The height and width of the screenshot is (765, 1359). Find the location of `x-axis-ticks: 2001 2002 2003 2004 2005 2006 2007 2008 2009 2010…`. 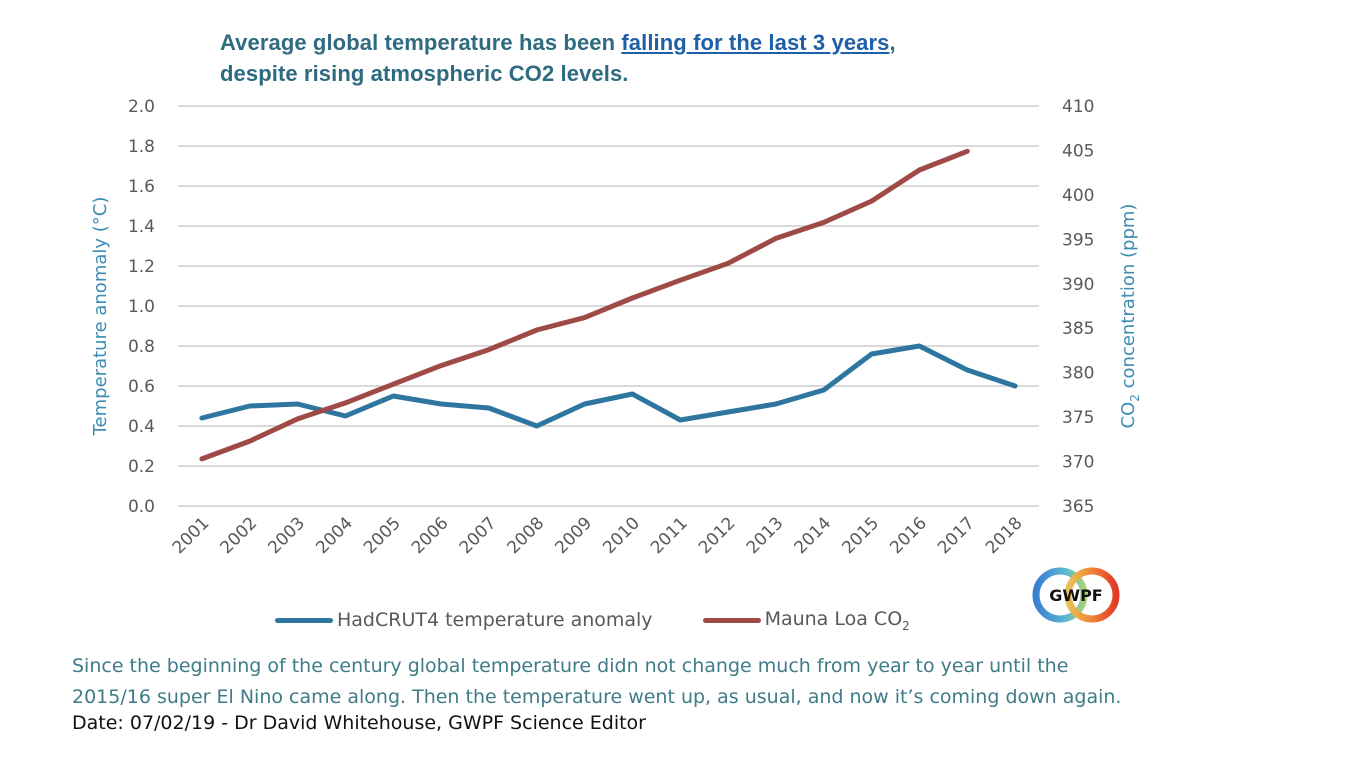

x-axis-ticks: 2001 2002 2003 2004 2005 2006 2007 2008 2009 2010… is located at coordinates (598, 535).